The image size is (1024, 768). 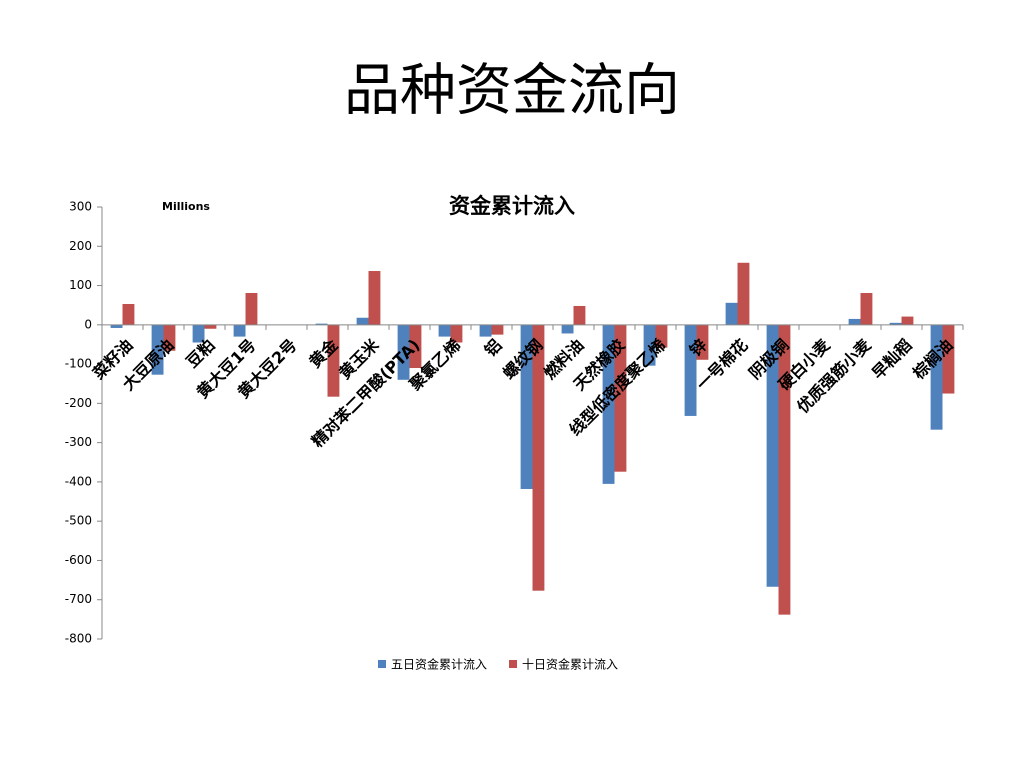 What do you see at coordinates (78, 403) in the screenshot?
I see `y-tick-label: -200` at bounding box center [78, 403].